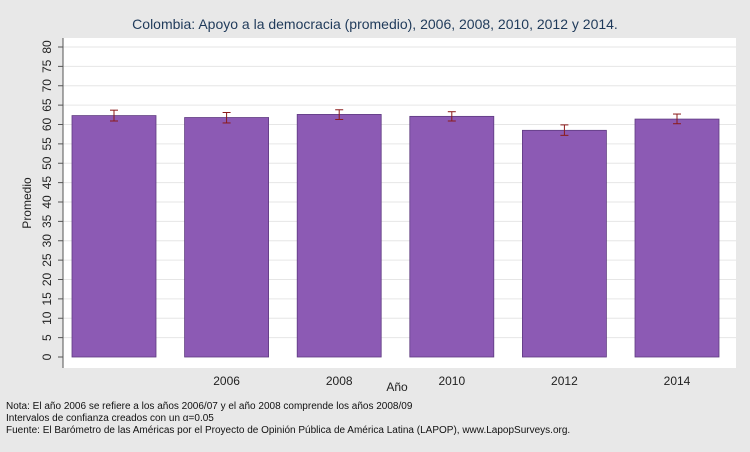 Image resolution: width=750 pixels, height=452 pixels. What do you see at coordinates (47, 280) in the screenshot?
I see `y-tick-label: 20` at bounding box center [47, 280].